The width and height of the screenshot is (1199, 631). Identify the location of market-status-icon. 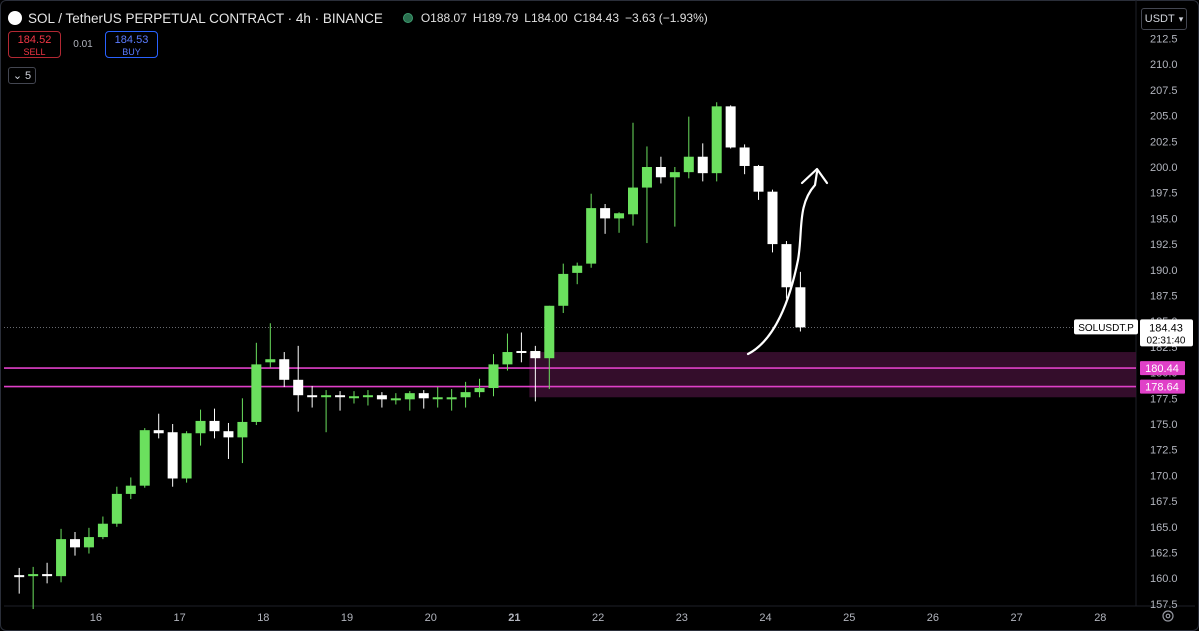
(407, 18).